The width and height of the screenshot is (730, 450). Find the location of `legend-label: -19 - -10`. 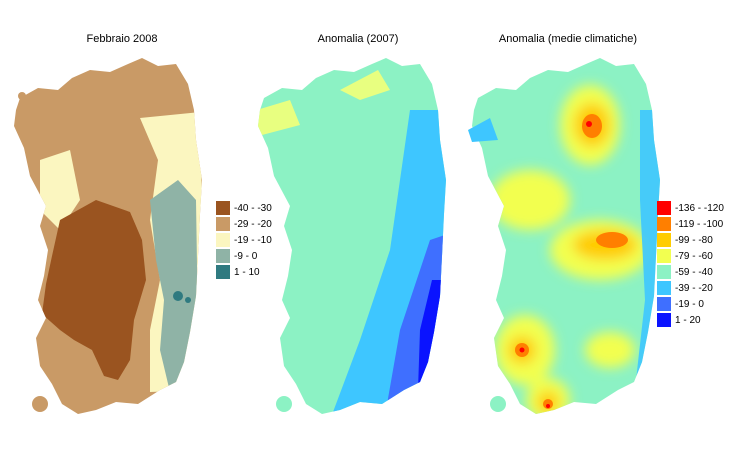

legend-label: -19 - -10 is located at coordinates (253, 240).